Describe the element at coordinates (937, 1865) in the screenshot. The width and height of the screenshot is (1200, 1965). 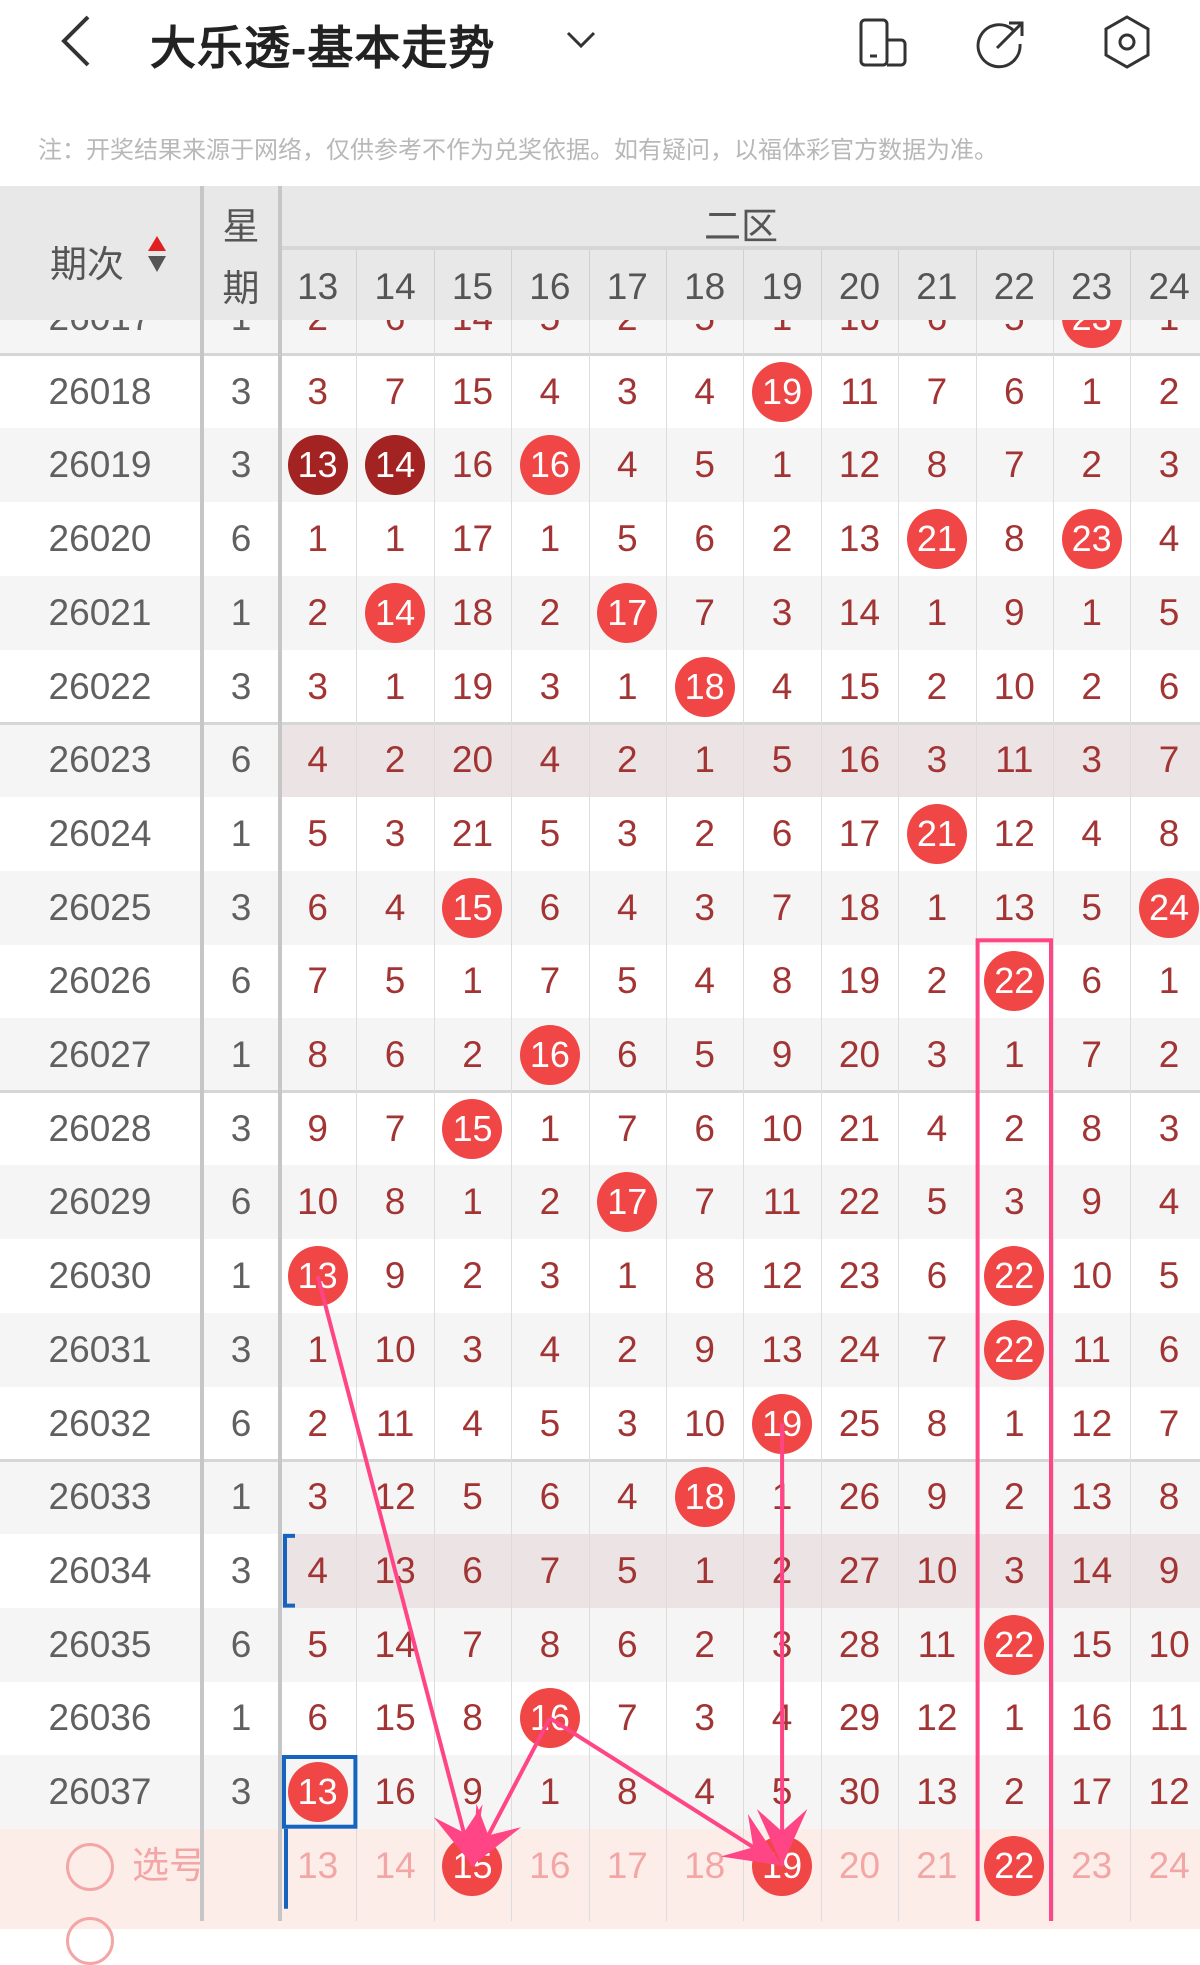
I see `select-number-21: 21` at that location.